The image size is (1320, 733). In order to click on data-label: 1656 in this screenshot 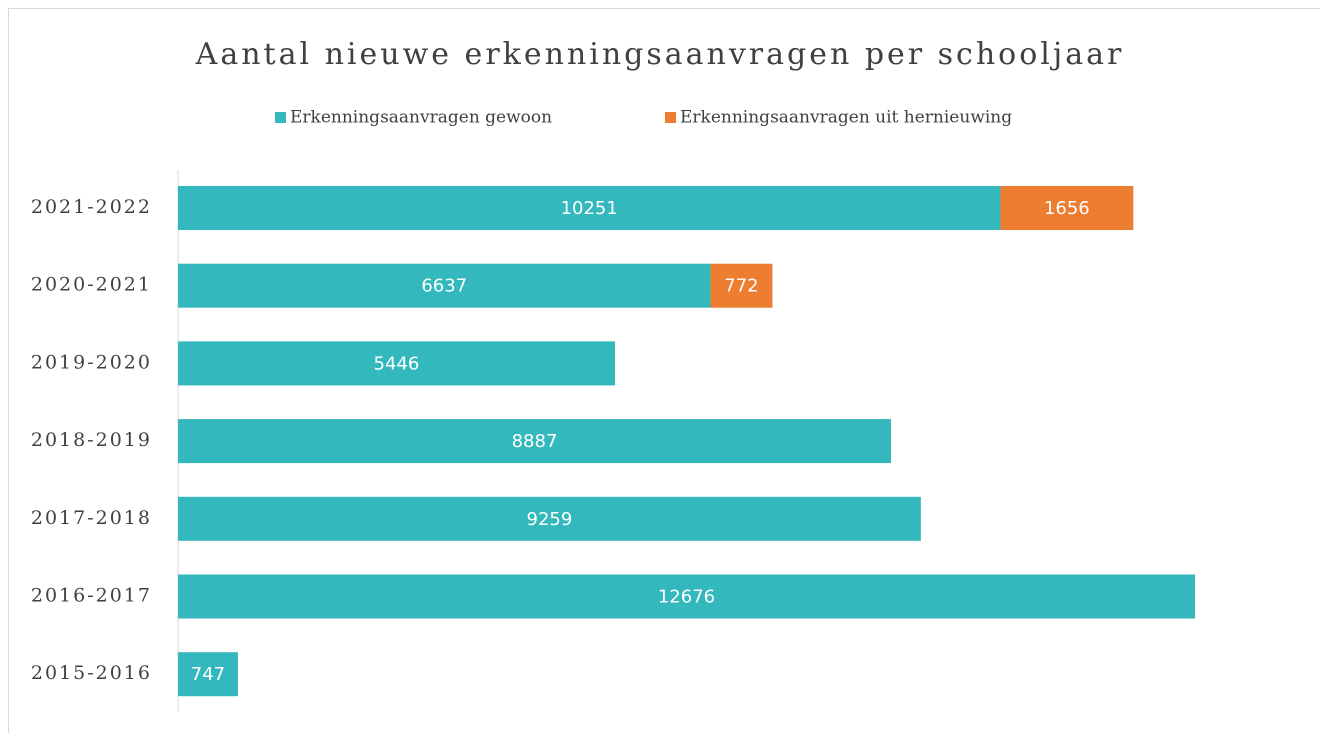, I will do `click(1067, 208)`.